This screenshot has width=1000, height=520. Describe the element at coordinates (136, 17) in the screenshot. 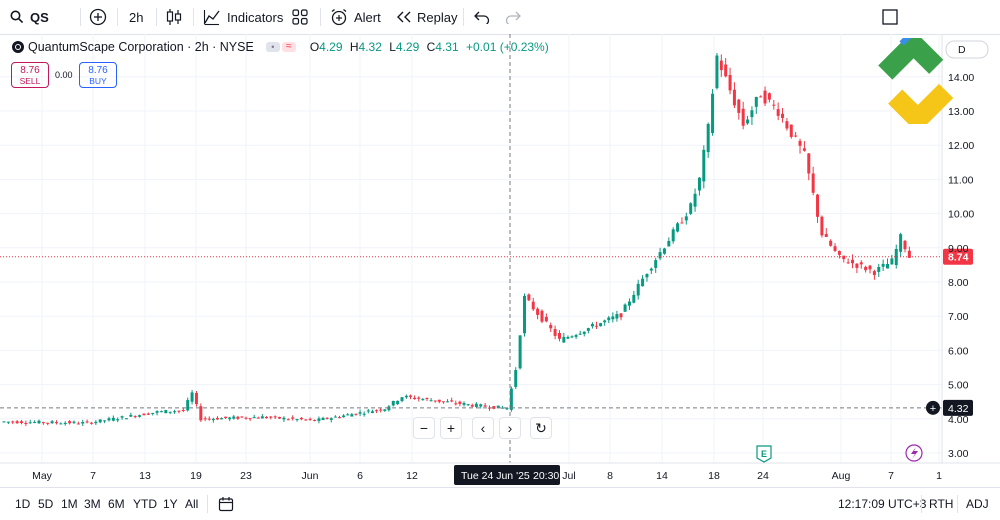

I see `interval-button: 2h` at that location.